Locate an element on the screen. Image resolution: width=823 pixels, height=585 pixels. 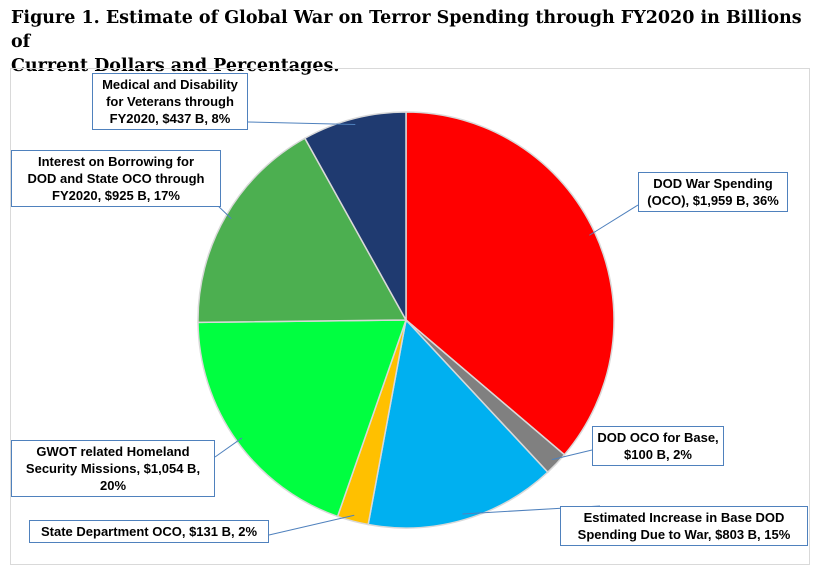
slice-label-5-line-2: Security Missions, $1,054 B, is located at coordinates (113, 468).